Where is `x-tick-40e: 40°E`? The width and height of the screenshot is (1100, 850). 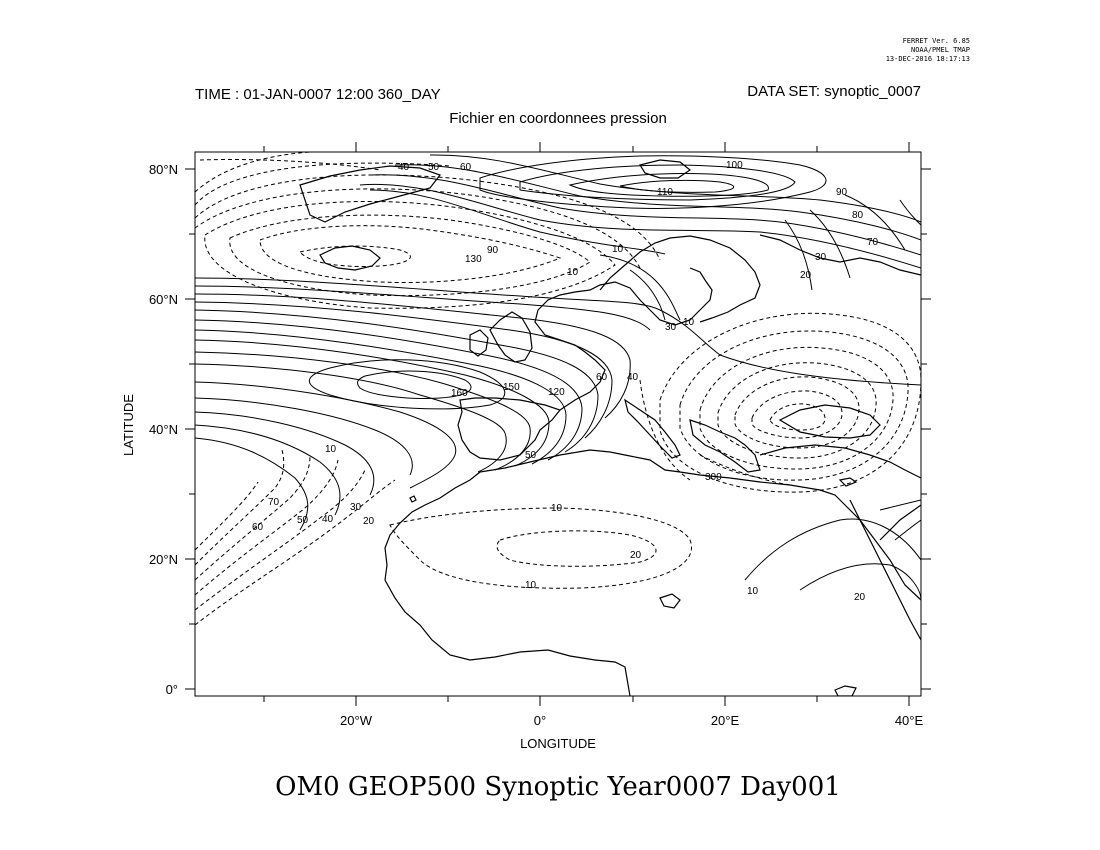
x-tick-40e: 40°E is located at coordinates (909, 720).